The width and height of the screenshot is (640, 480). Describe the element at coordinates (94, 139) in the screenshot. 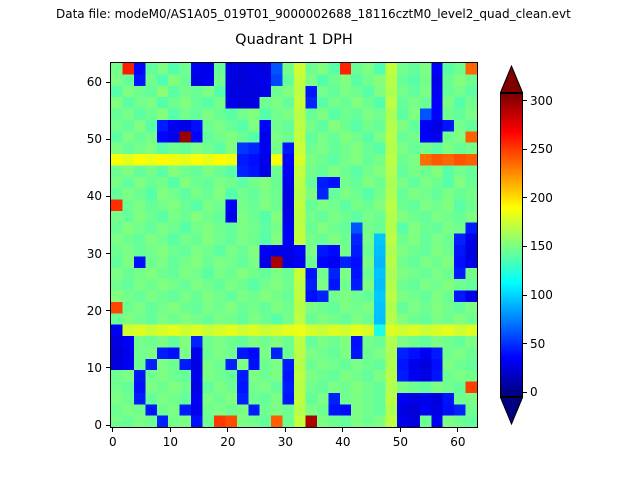

I see `y-tick-label: 50` at that location.